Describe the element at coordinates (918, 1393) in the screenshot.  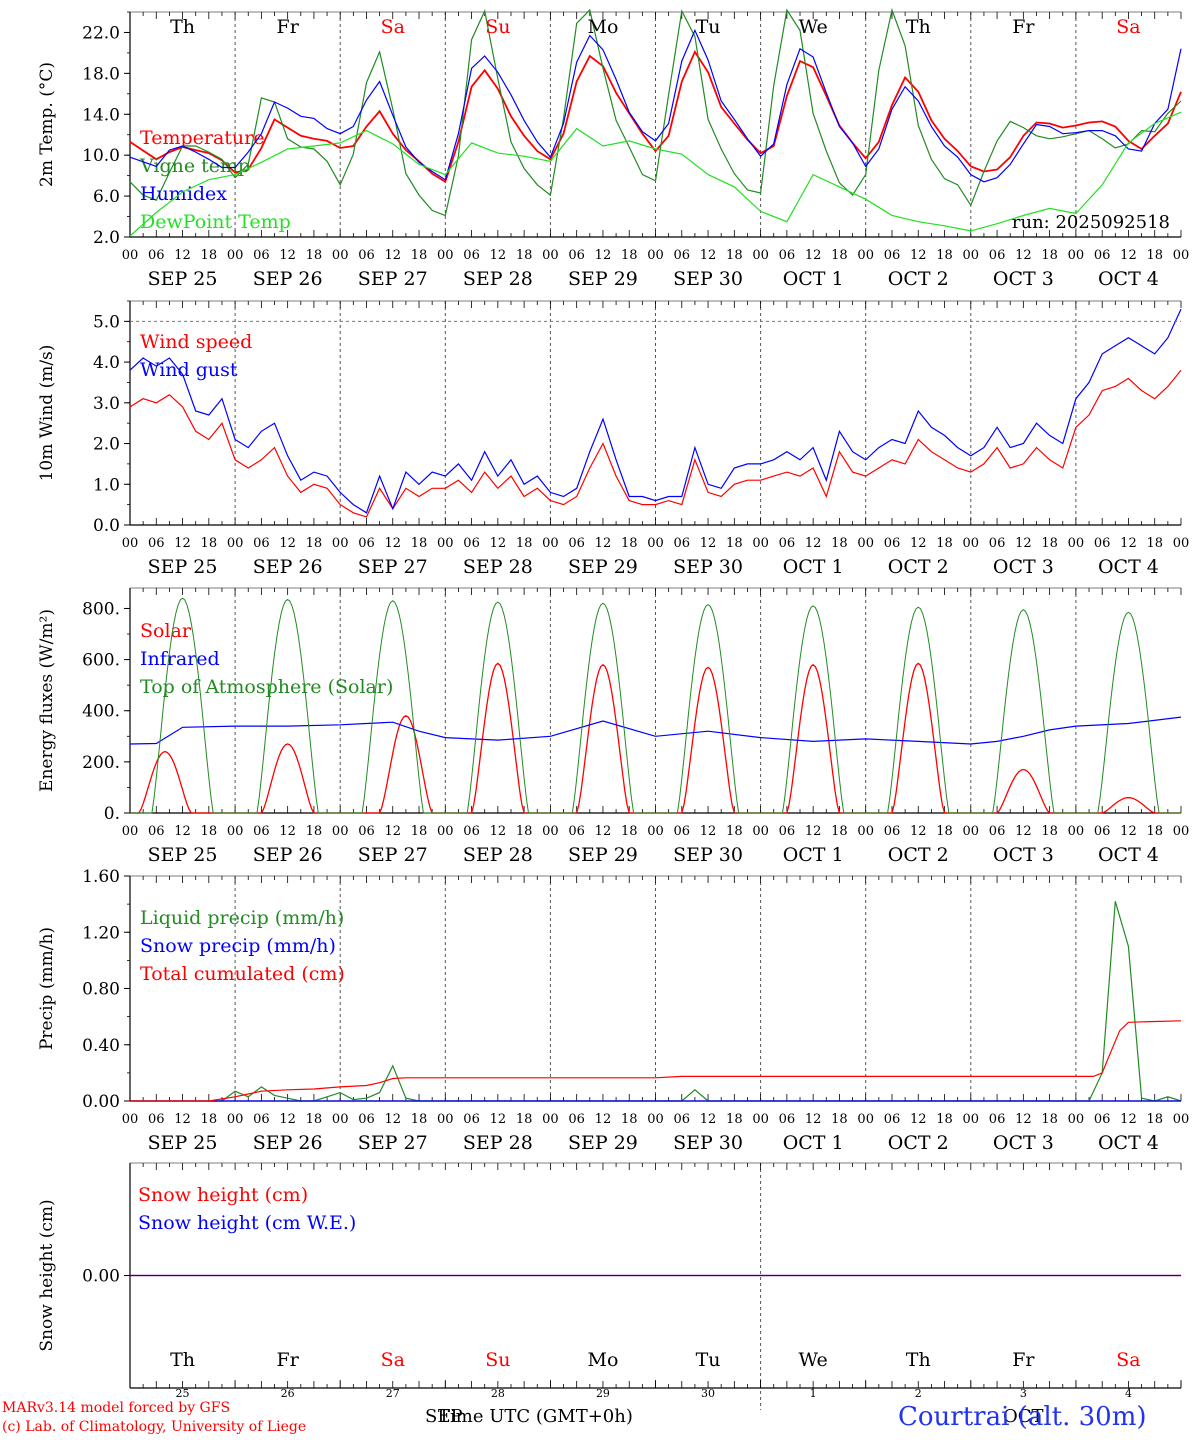
I see `day-number-label: 2` at that location.